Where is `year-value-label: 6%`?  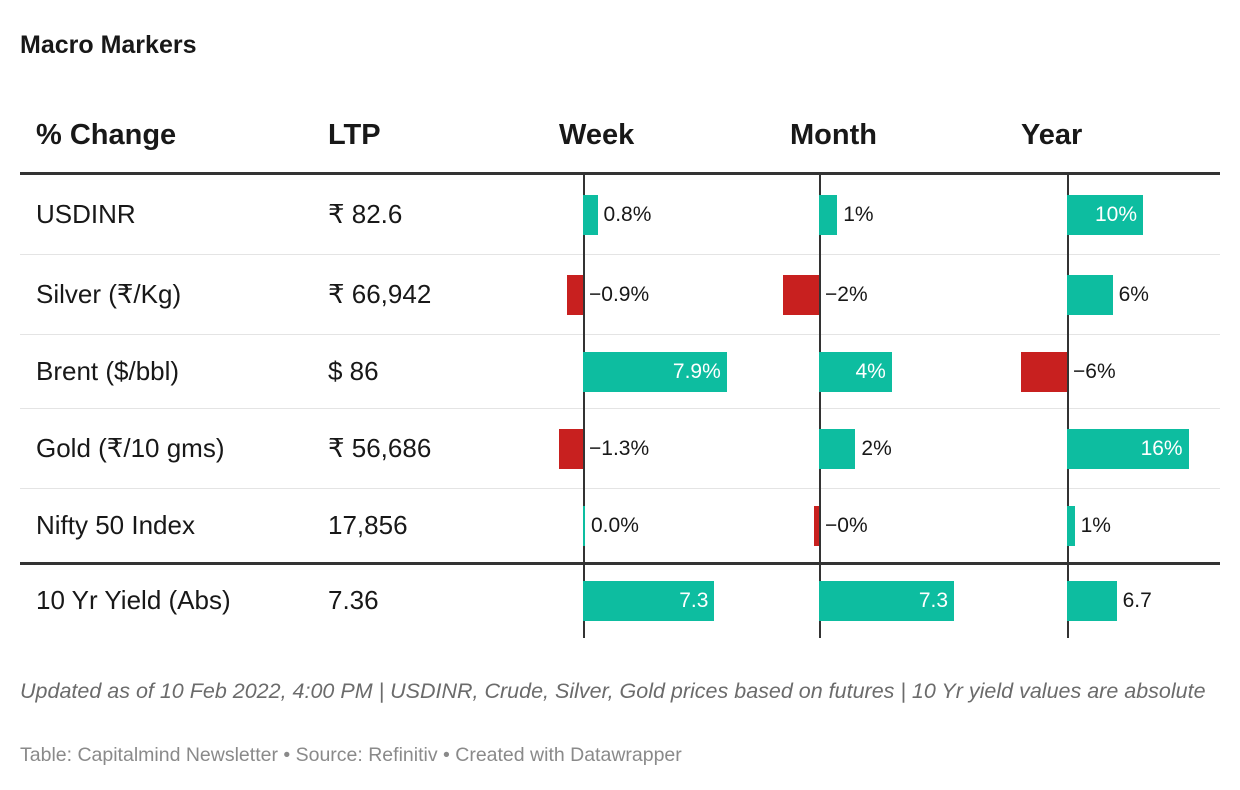
year-value-label: 6% is located at coordinates (1133, 294).